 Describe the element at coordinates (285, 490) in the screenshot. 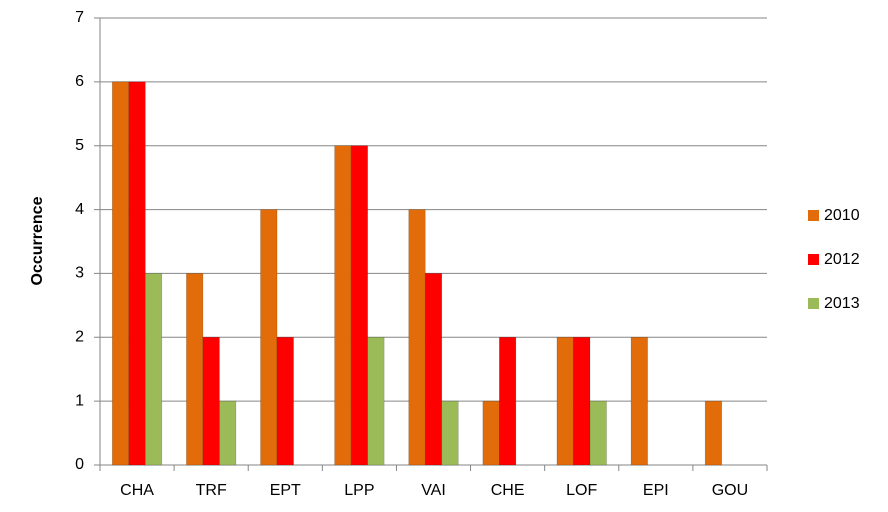

I see `x-tick-label: EPT` at that location.